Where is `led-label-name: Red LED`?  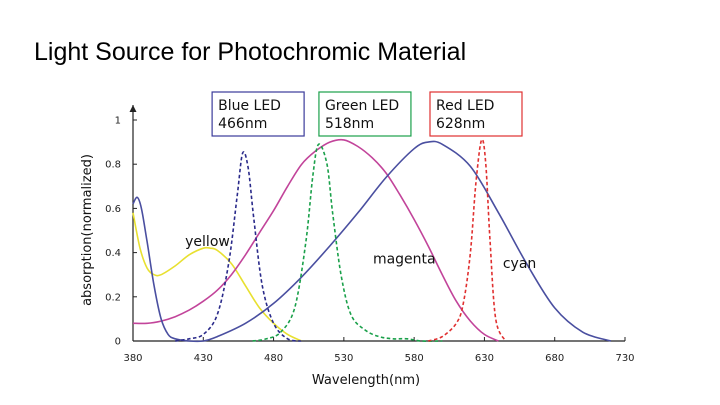
led-label-name: Red LED is located at coordinates (465, 106).